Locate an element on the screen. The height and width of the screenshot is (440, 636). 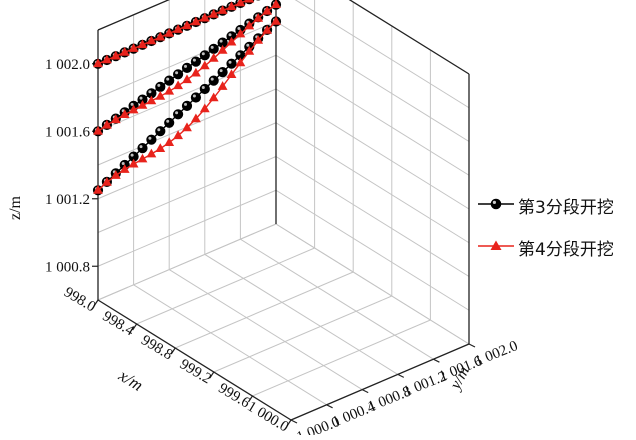
data-series is located at coordinates (187, 98).